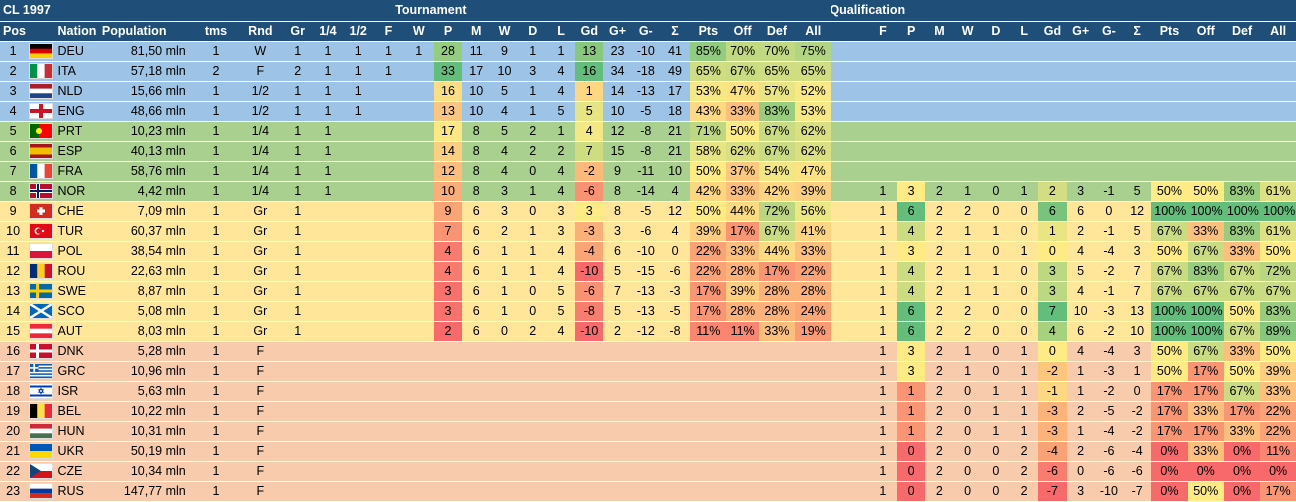 The image size is (1296, 502). Describe the element at coordinates (260, 431) in the screenshot. I see `cell-rnd: F` at that location.